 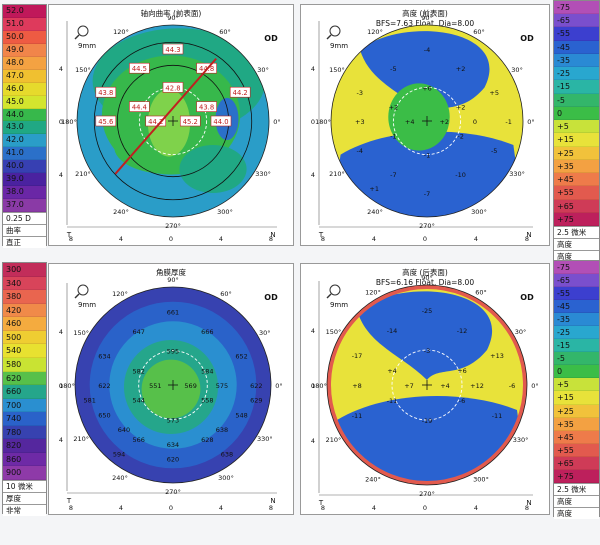 I want to click on map-value: 650, so click(x=104, y=415).